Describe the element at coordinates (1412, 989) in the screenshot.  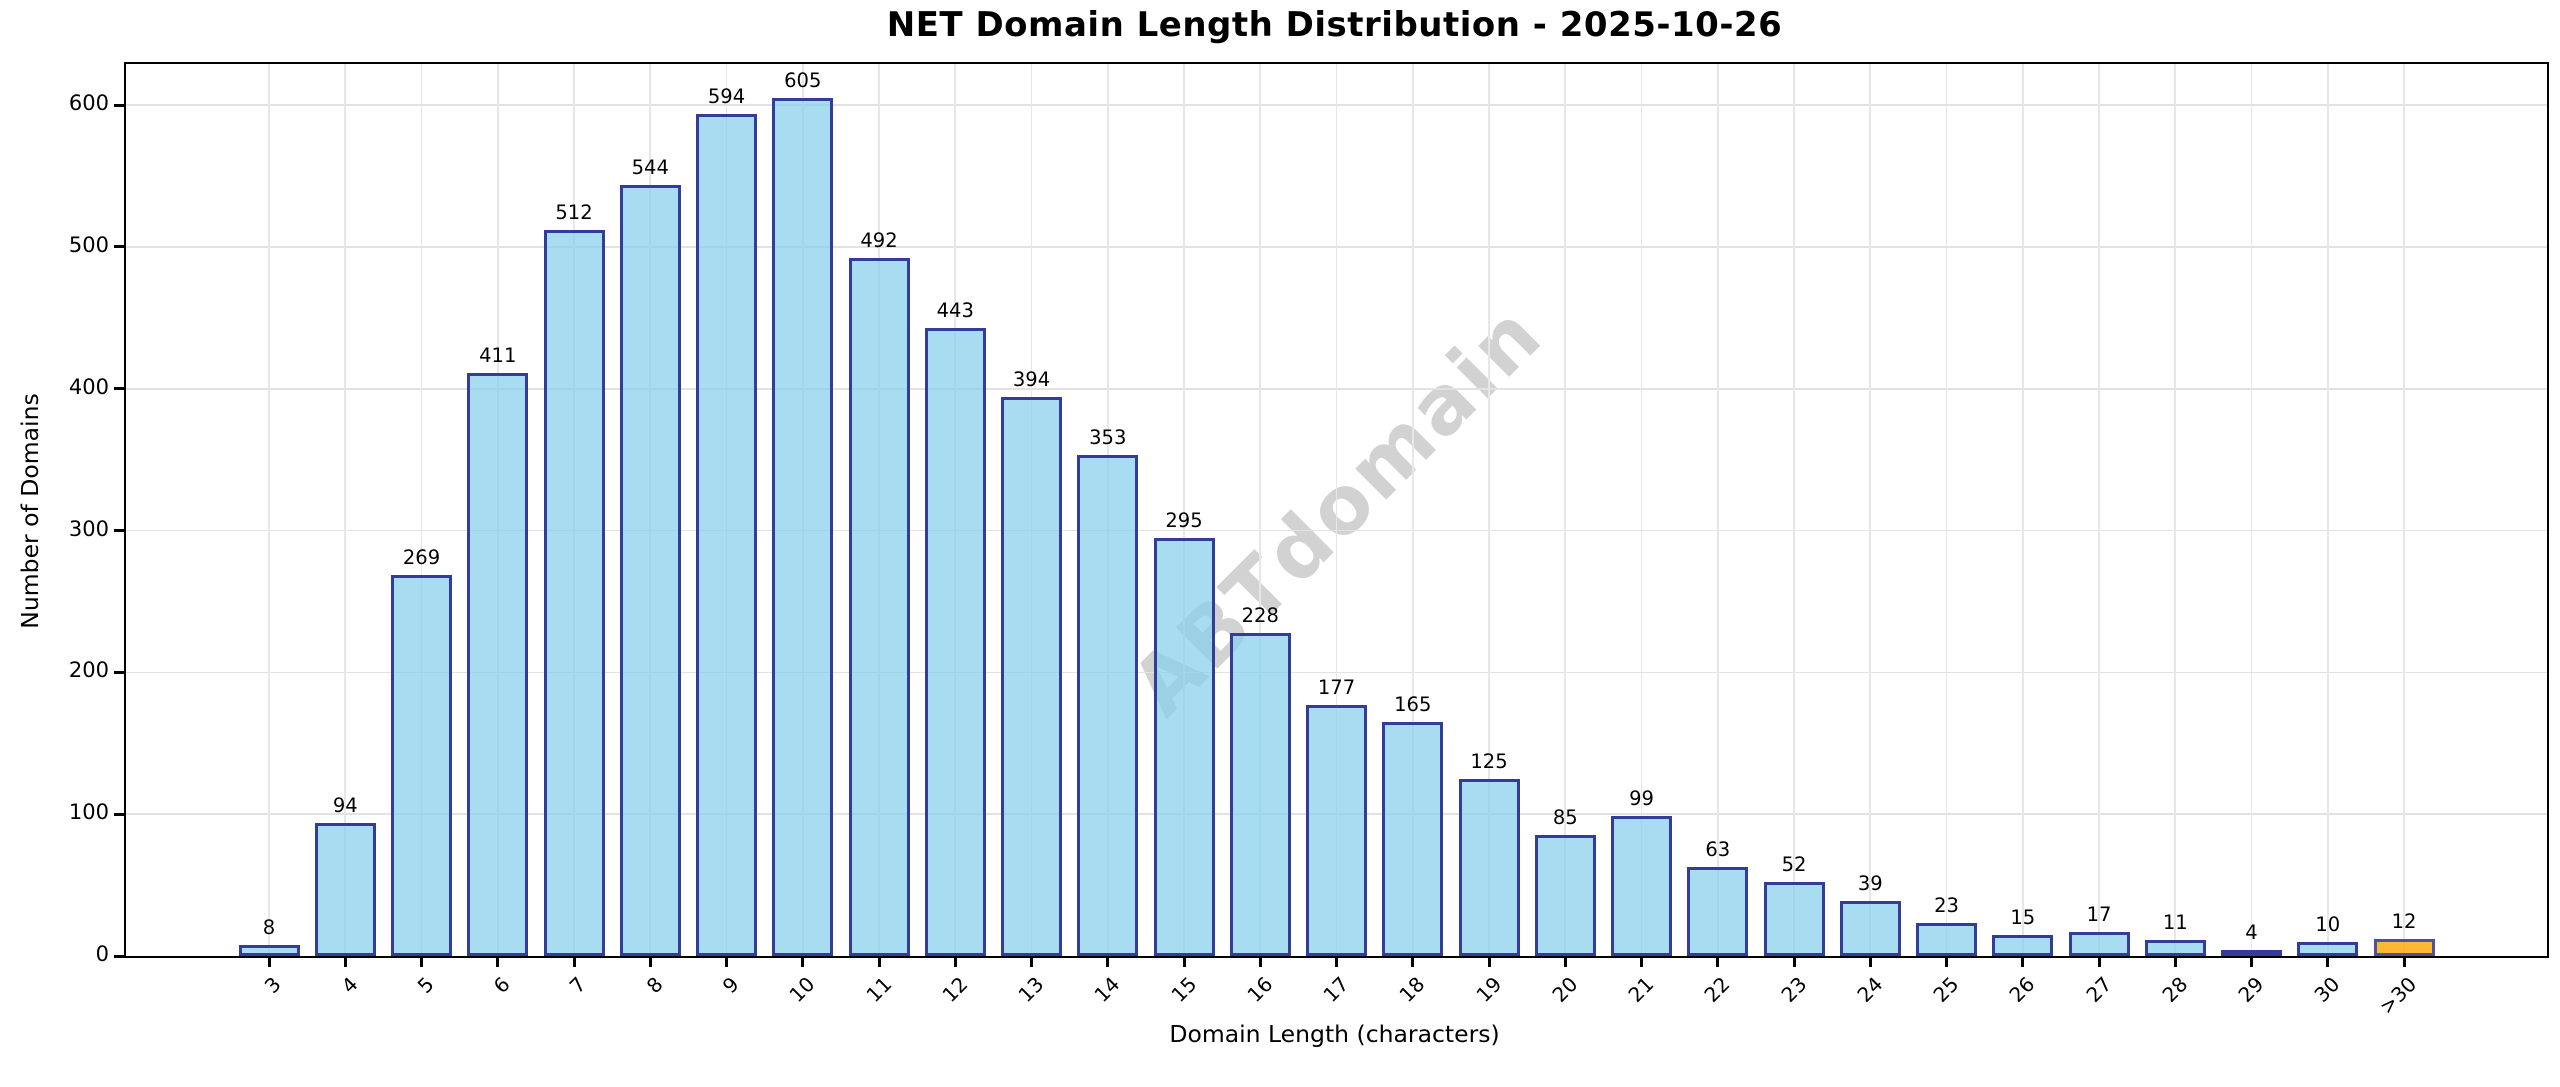
I see `x-tick-label: 18` at that location.